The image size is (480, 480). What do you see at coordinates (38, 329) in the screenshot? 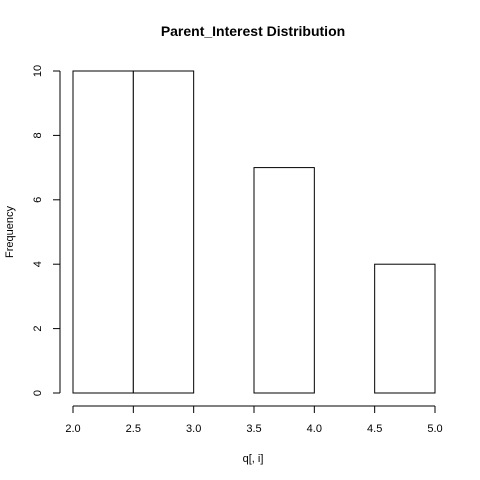
I see `y-tick-label: 2` at bounding box center [38, 329].